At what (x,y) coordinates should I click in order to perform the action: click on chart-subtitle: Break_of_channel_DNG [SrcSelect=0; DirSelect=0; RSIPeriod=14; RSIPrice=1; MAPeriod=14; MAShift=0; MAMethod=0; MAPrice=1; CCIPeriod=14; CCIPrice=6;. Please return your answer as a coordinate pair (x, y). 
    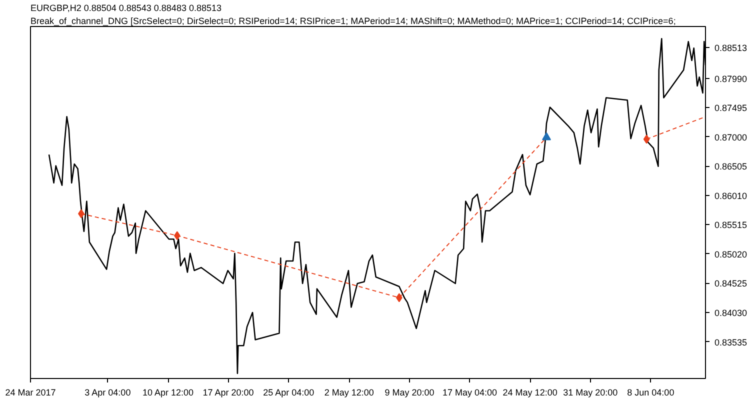
    Looking at the image, I should click on (353, 21).